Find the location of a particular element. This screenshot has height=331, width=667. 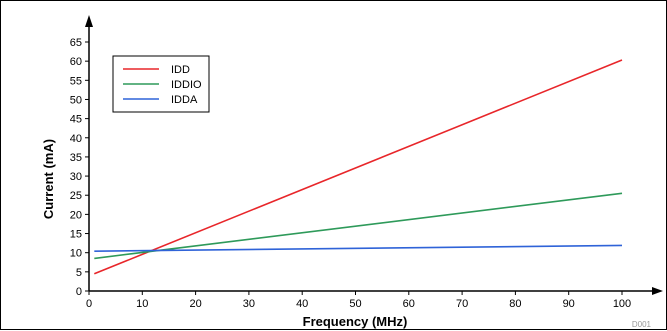

x-tick-label: 0 is located at coordinates (89, 304).